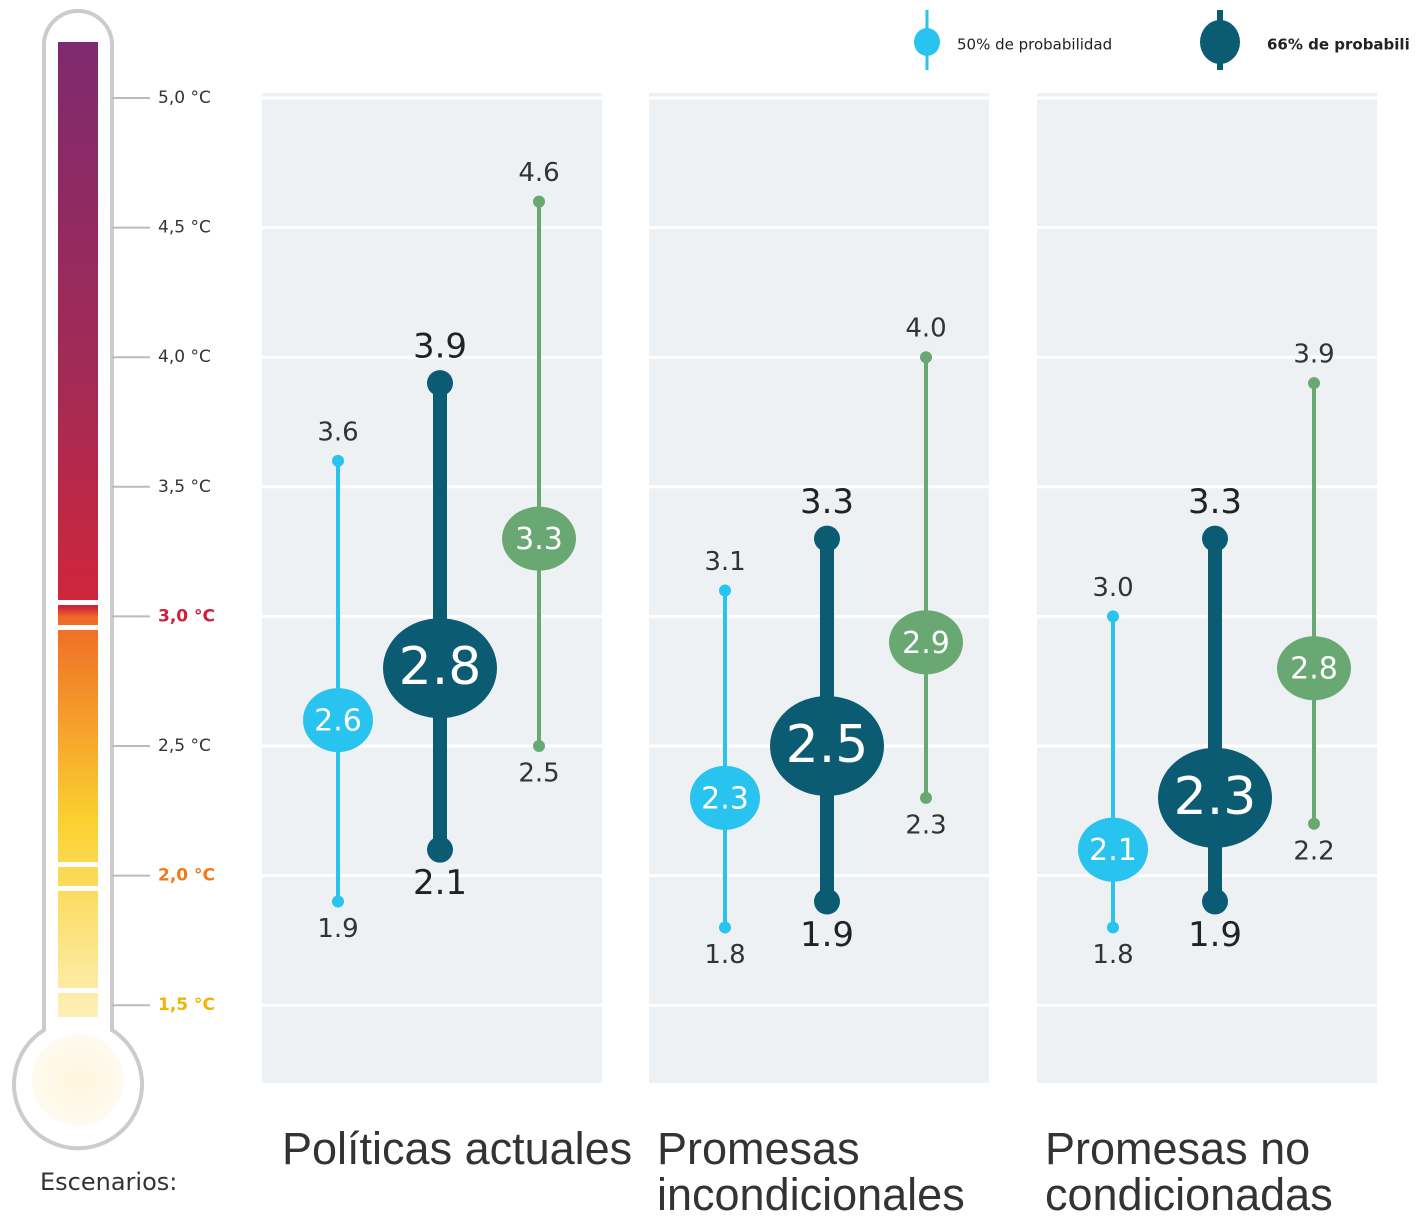 Image resolution: width=1417 pixels, height=1220 pixels. What do you see at coordinates (725, 758) in the screenshot?
I see `range-marker: 2.3 3.1 1.8` at bounding box center [725, 758].